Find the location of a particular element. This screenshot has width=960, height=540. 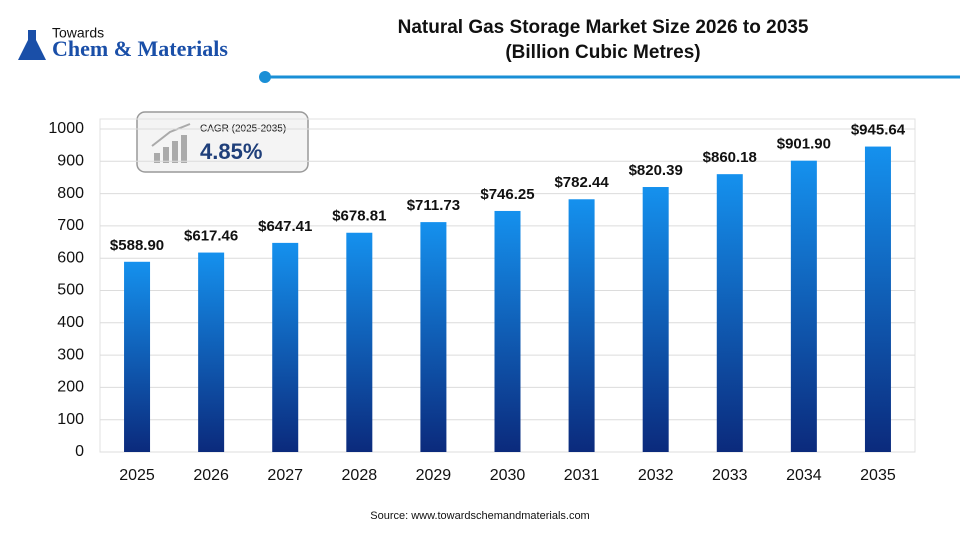

value-label: $901.90 is located at coordinates (804, 144).